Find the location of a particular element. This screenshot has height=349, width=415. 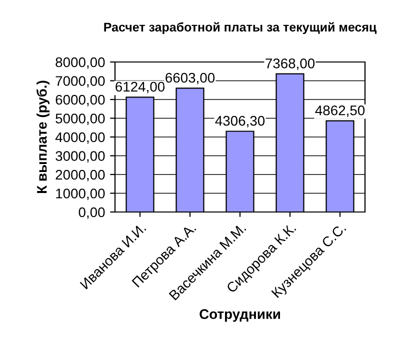

y-tick-label: 2000,00 is located at coordinates (80, 176).